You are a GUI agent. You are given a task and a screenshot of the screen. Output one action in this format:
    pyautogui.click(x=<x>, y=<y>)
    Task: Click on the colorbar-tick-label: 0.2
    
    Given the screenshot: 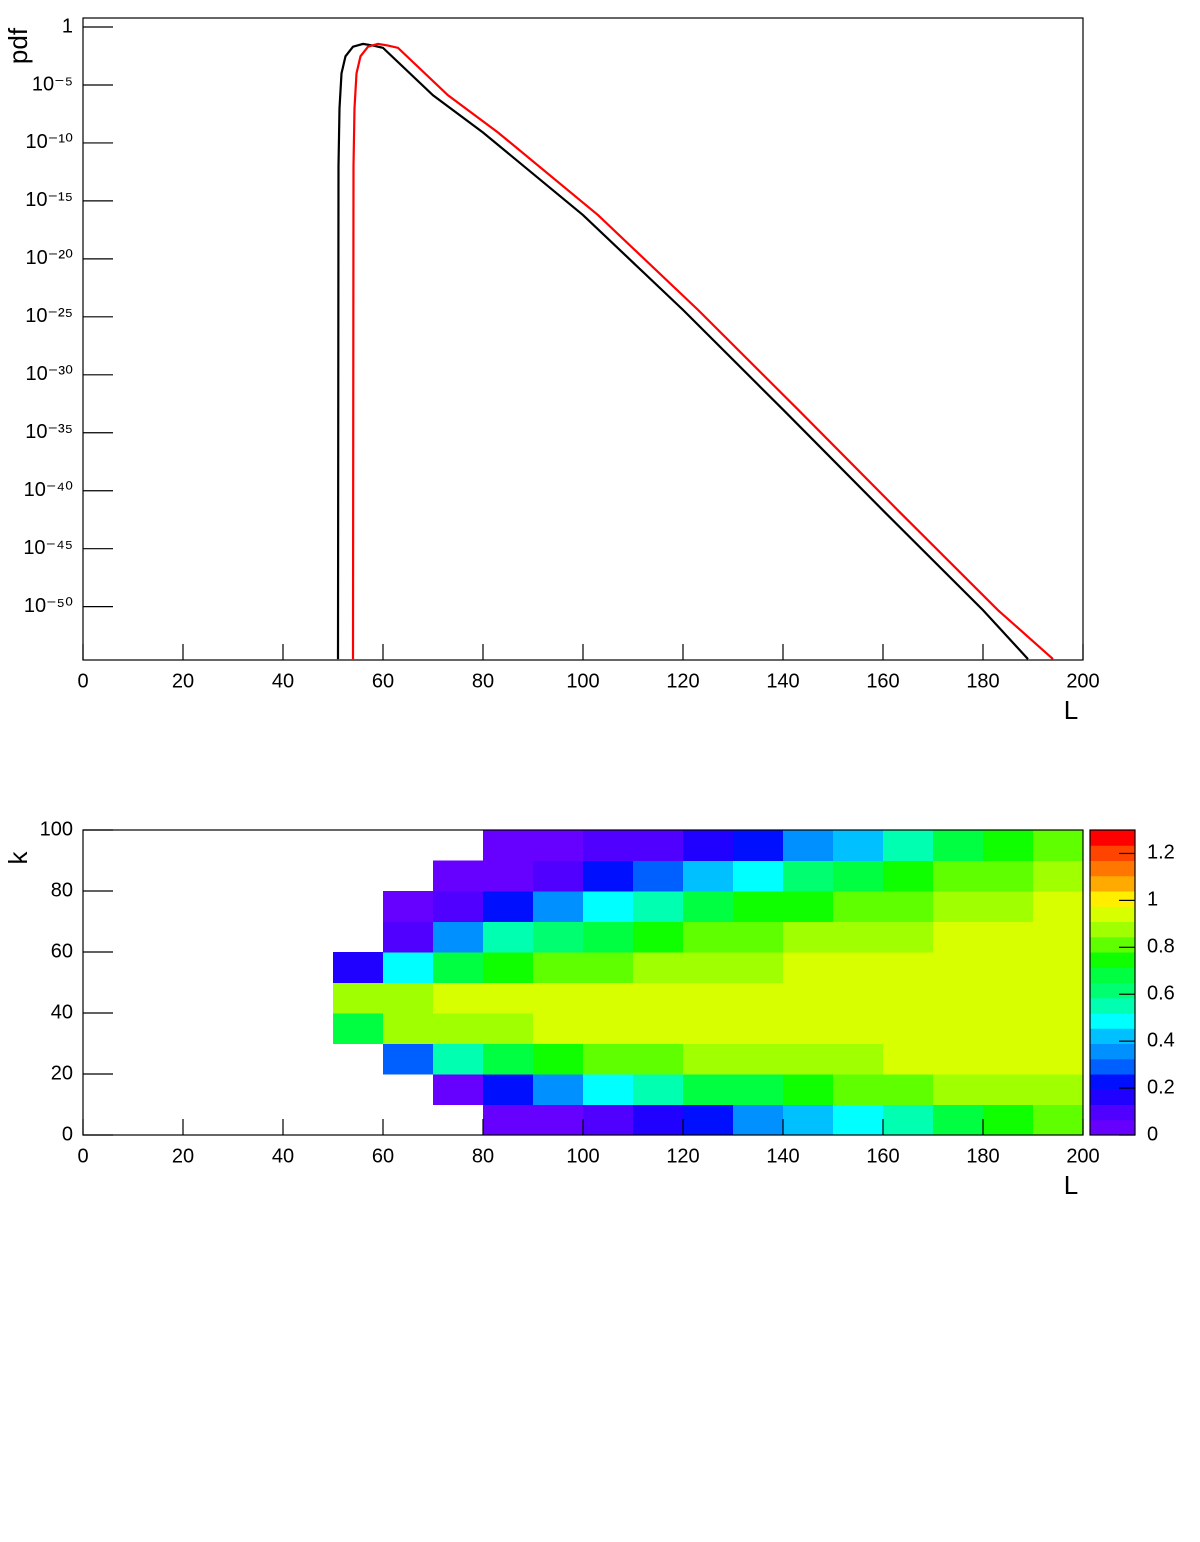 What is the action you would take?
    pyautogui.click(x=1161, y=1087)
    